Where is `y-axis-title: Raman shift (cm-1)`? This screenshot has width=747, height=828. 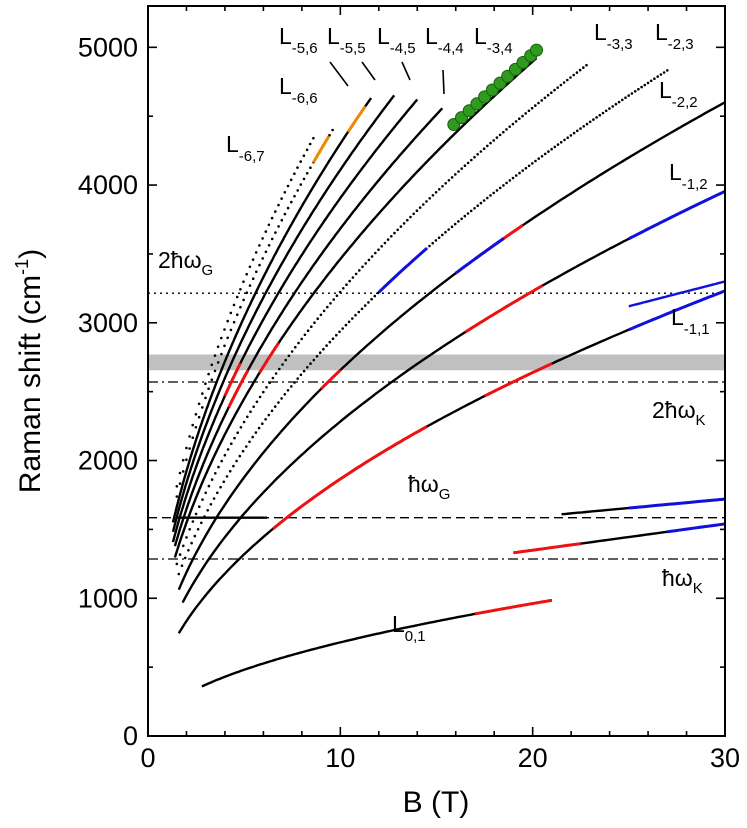 y-axis-title: Raman shift (cm-1) is located at coordinates (29, 371).